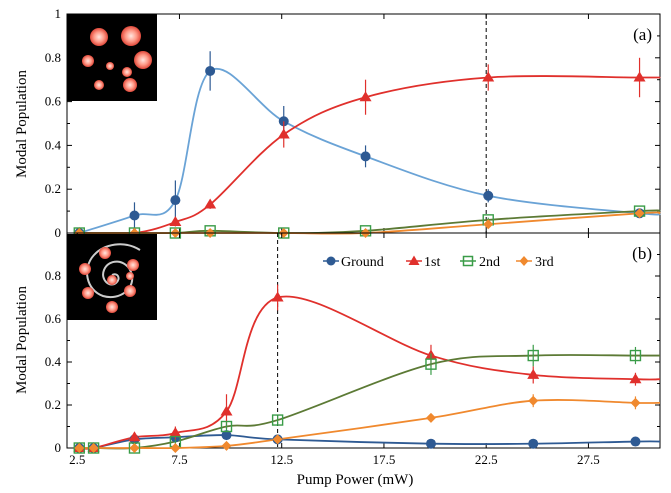 This screenshot has height=493, width=671. I want to click on legend-label-3rd: 3rd, so click(544, 262).